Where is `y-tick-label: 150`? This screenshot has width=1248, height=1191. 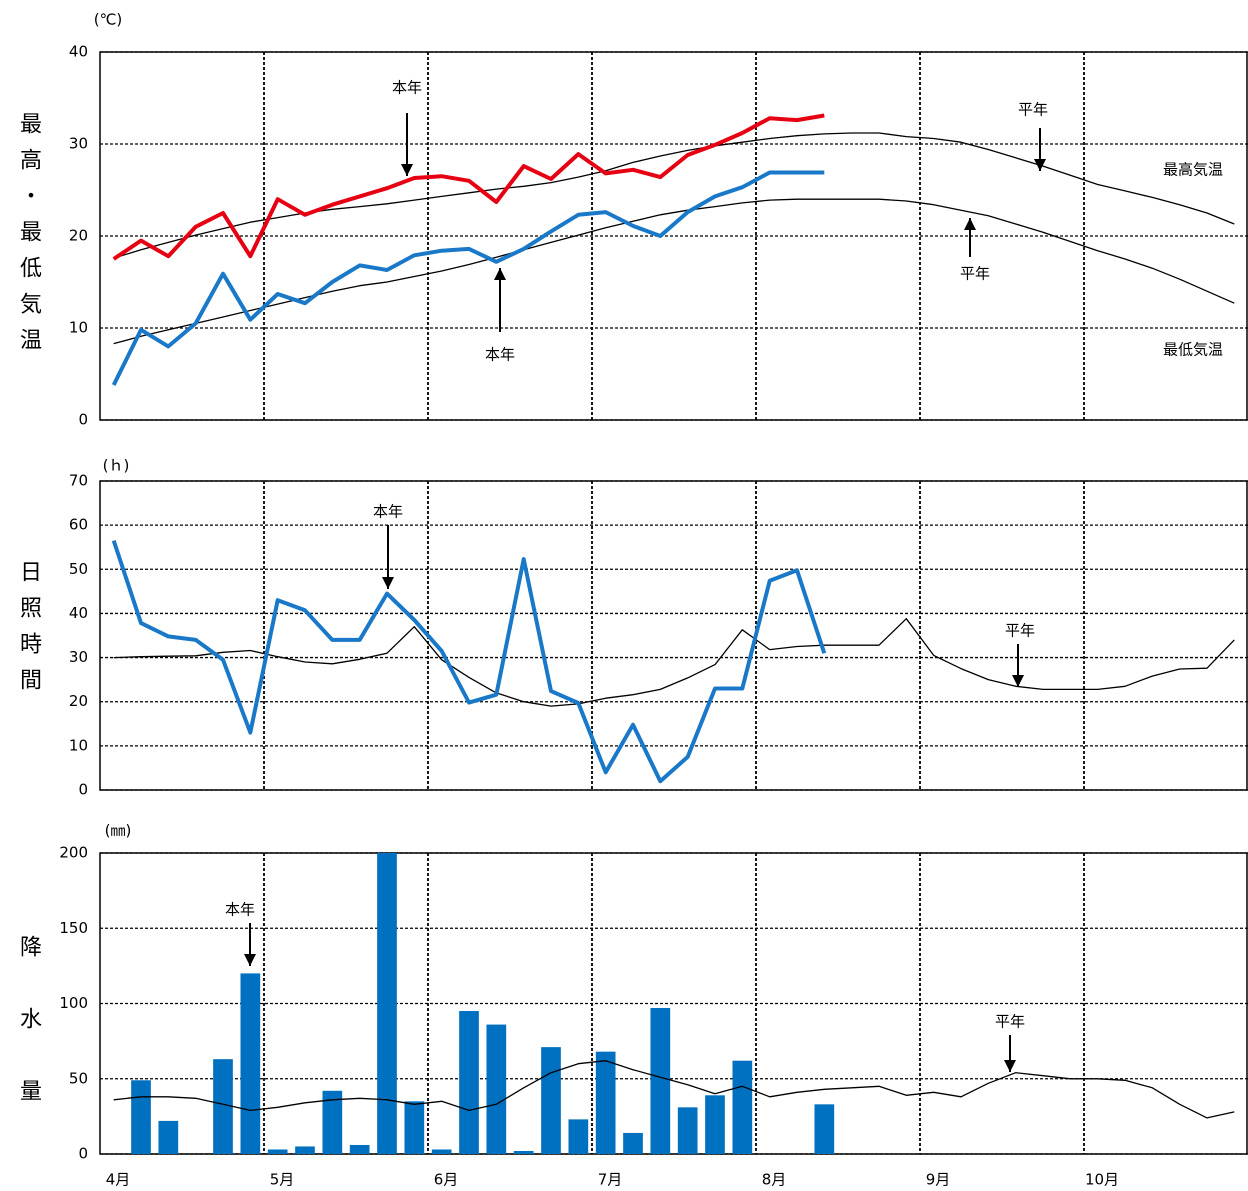 y-tick-label: 150 is located at coordinates (73, 928).